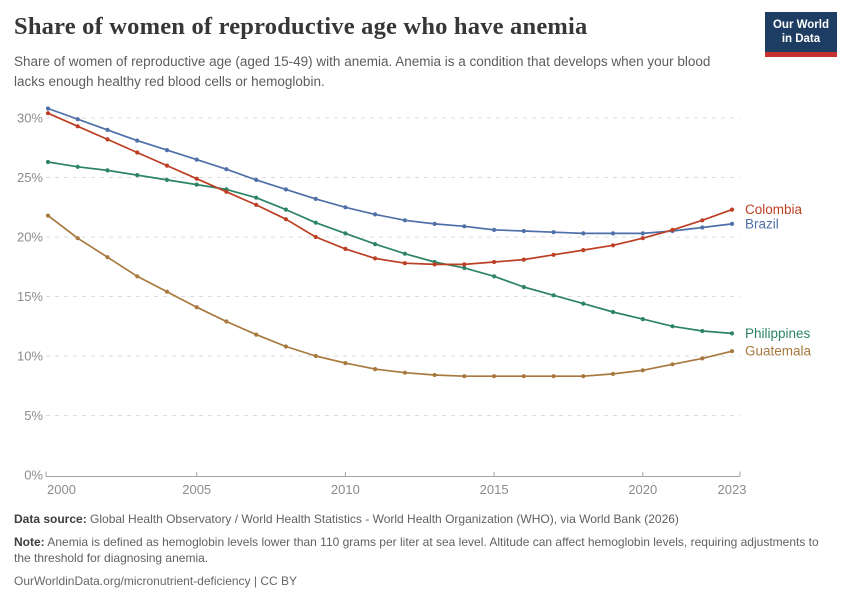  Describe the element at coordinates (778, 351) in the screenshot. I see `series-label-guatemala: Guatemala` at that location.